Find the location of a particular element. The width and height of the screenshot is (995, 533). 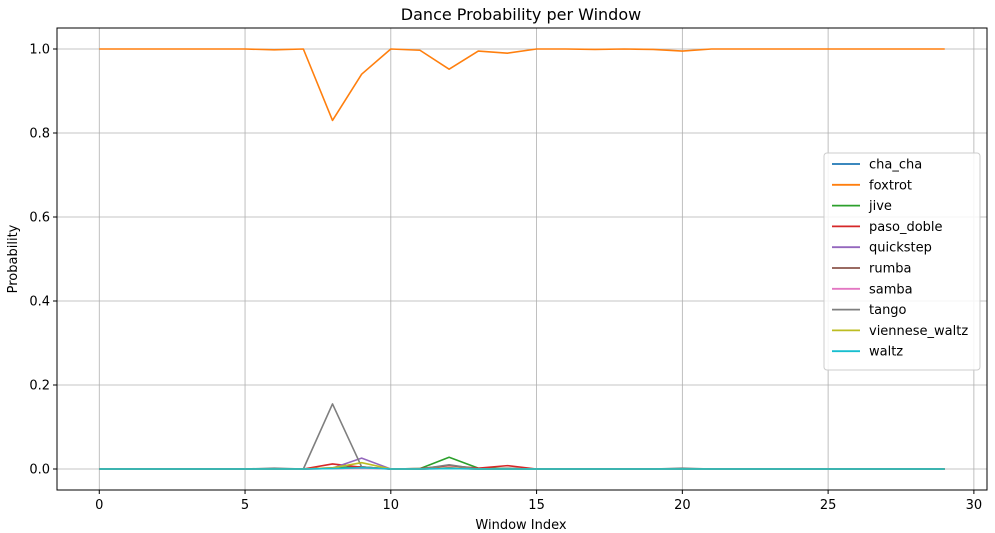

series-line-waltz is located at coordinates (522, 468).